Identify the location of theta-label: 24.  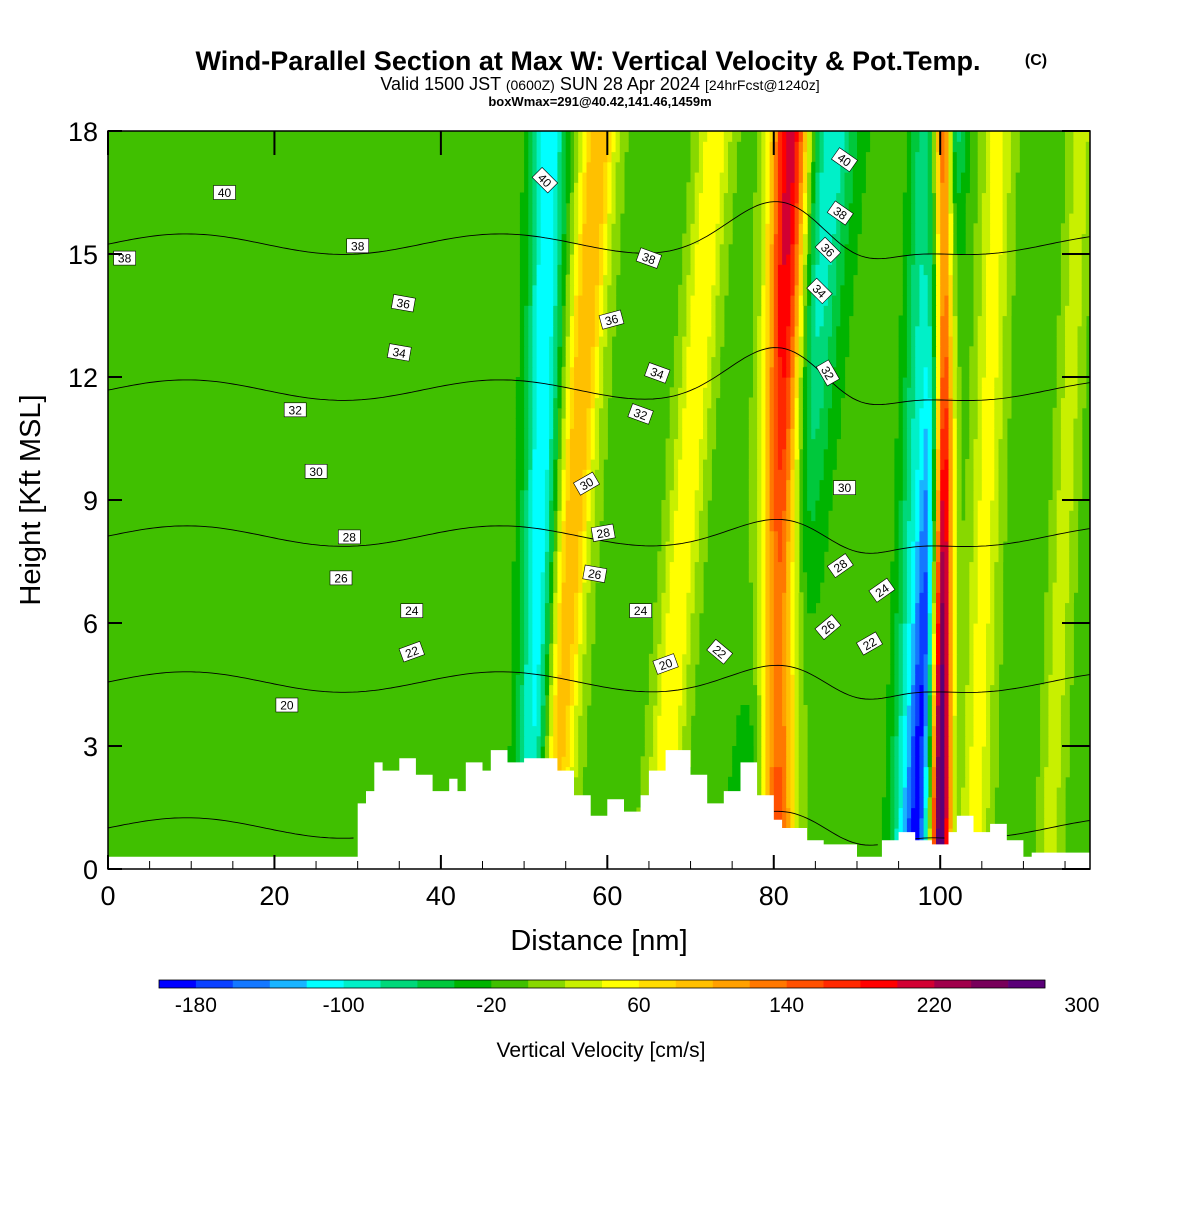
(882, 590).